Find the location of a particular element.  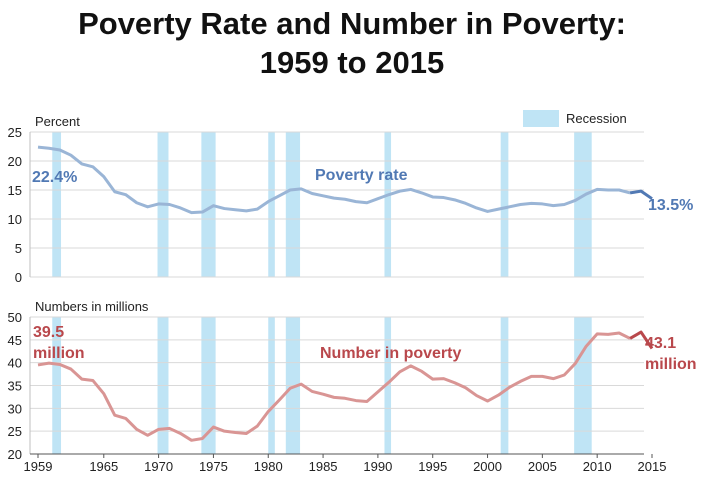

chart-title-line-1: Poverty Rate and Number in Poverty: is located at coordinates (352, 23).